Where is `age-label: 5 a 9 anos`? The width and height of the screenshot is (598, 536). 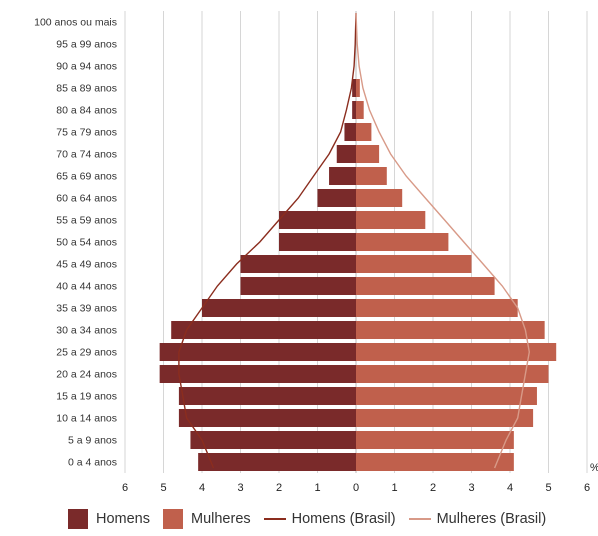 age-label: 5 a 9 anos is located at coordinates (92, 441).